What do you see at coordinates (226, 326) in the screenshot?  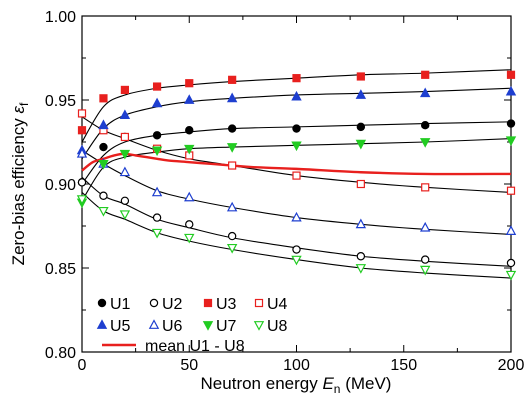 I see `legend-label-u7: U7` at bounding box center [226, 326].